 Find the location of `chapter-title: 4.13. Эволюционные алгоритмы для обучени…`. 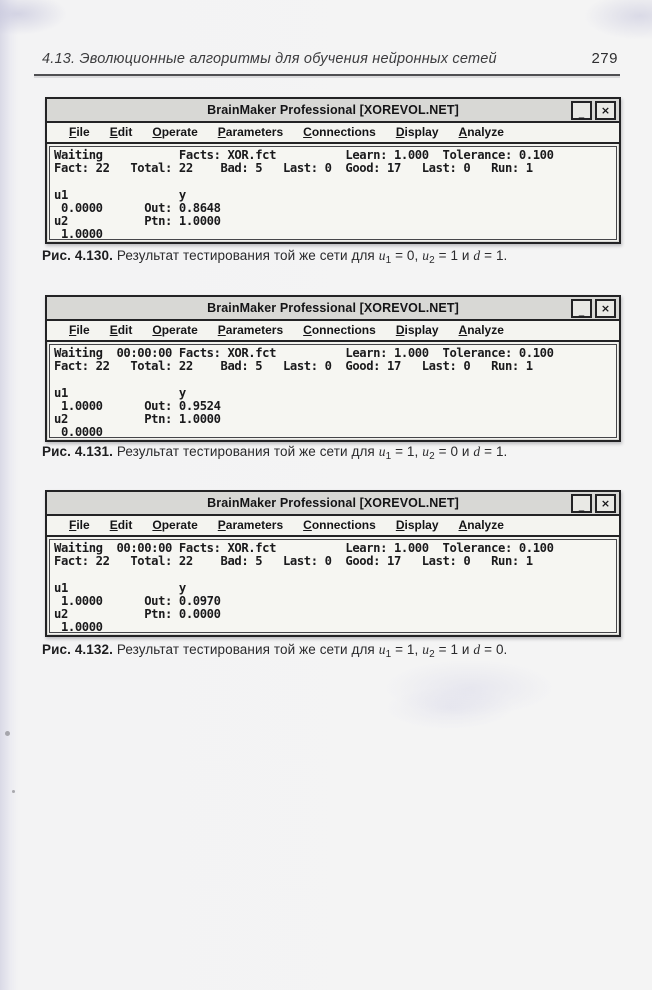

chapter-title: 4.13. Эволюционные алгоритмы для обучени… is located at coordinates (269, 59).